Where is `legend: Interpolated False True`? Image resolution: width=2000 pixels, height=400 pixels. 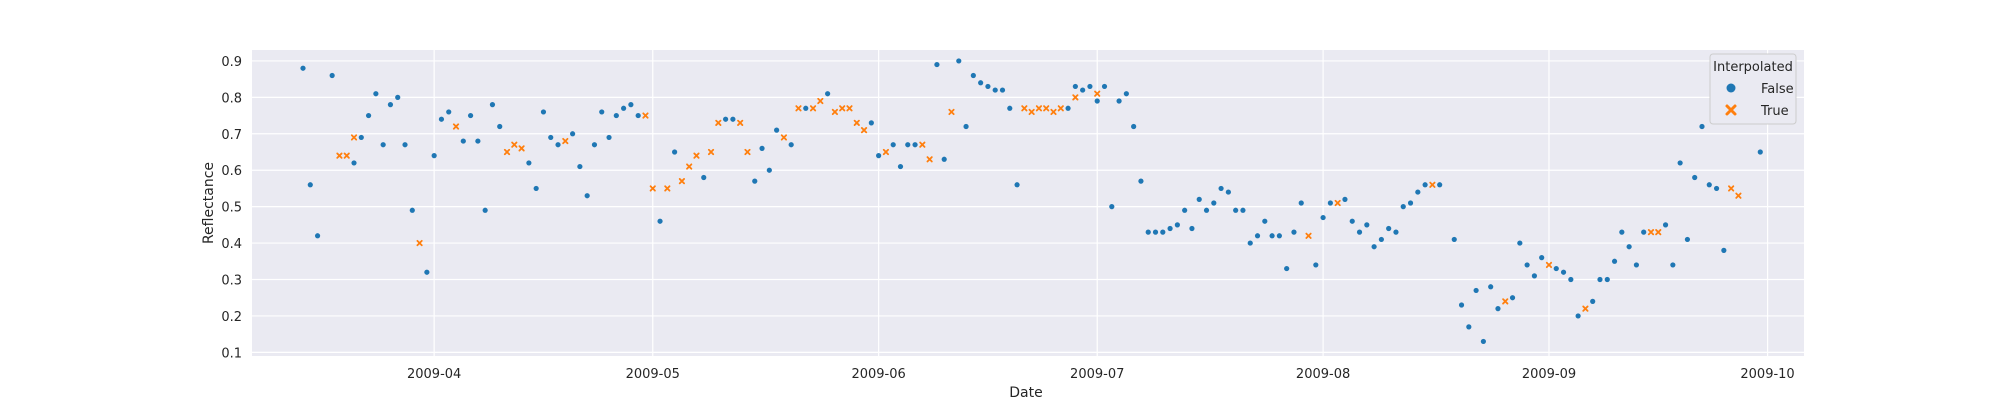 legend: Interpolated False True is located at coordinates (1753, 89).